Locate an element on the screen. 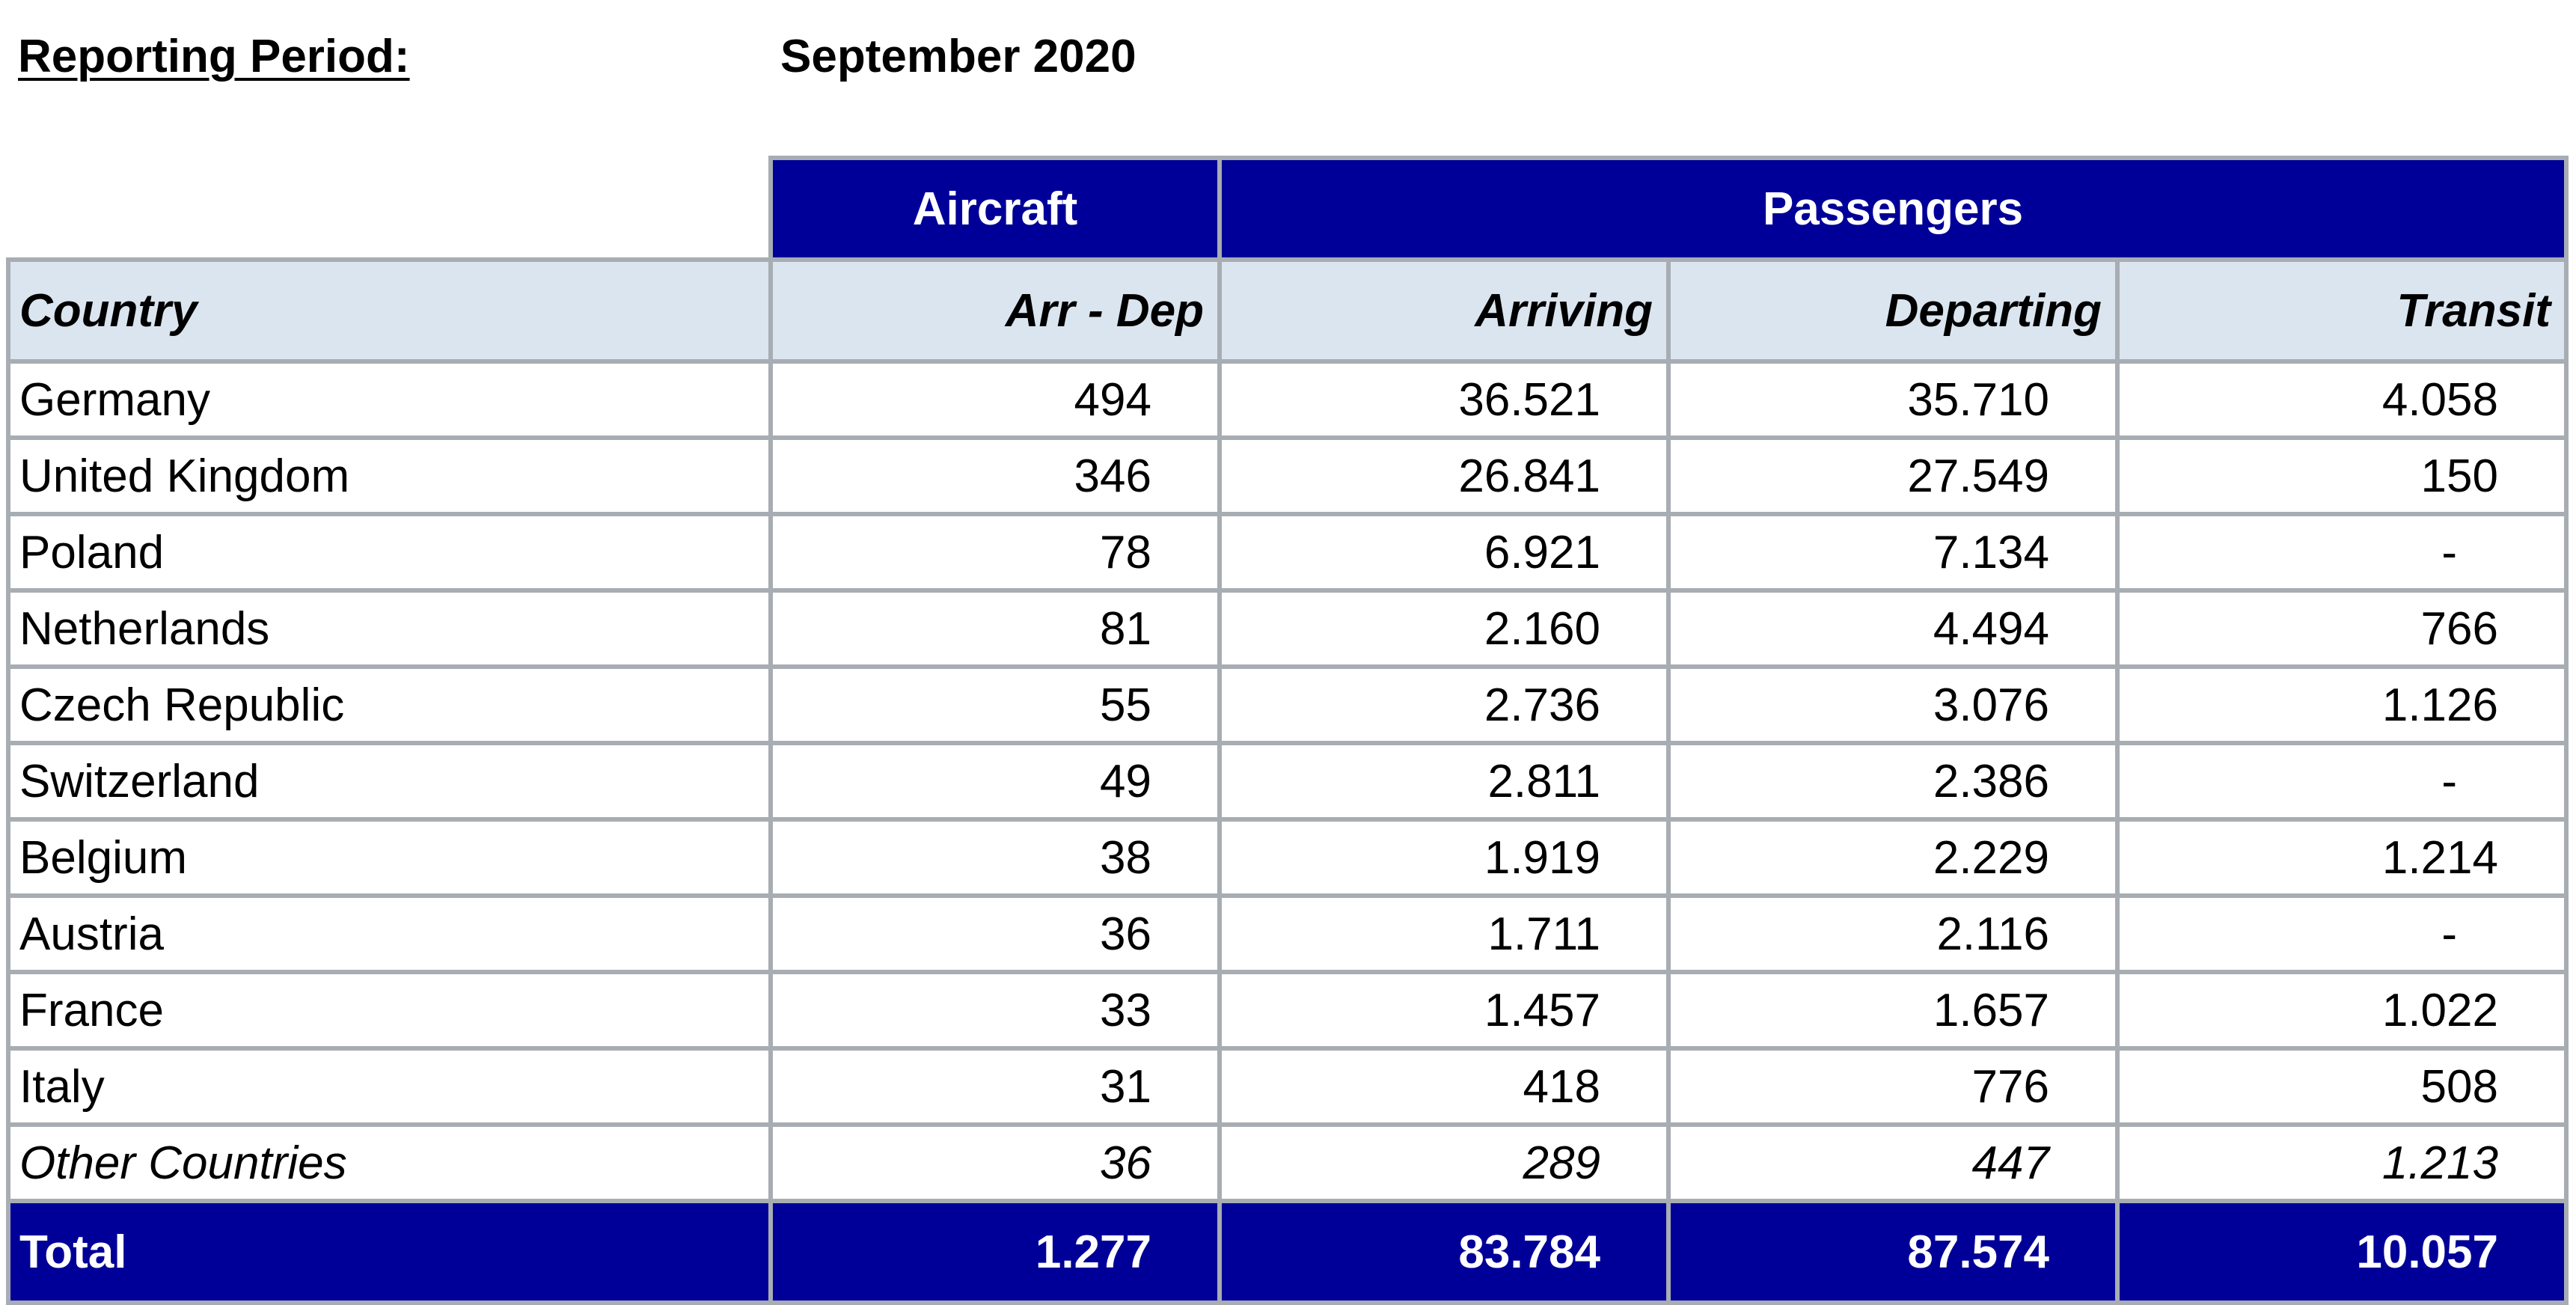 The width and height of the screenshot is (2576, 1305). transit-cell: 150 is located at coordinates (2342, 475).